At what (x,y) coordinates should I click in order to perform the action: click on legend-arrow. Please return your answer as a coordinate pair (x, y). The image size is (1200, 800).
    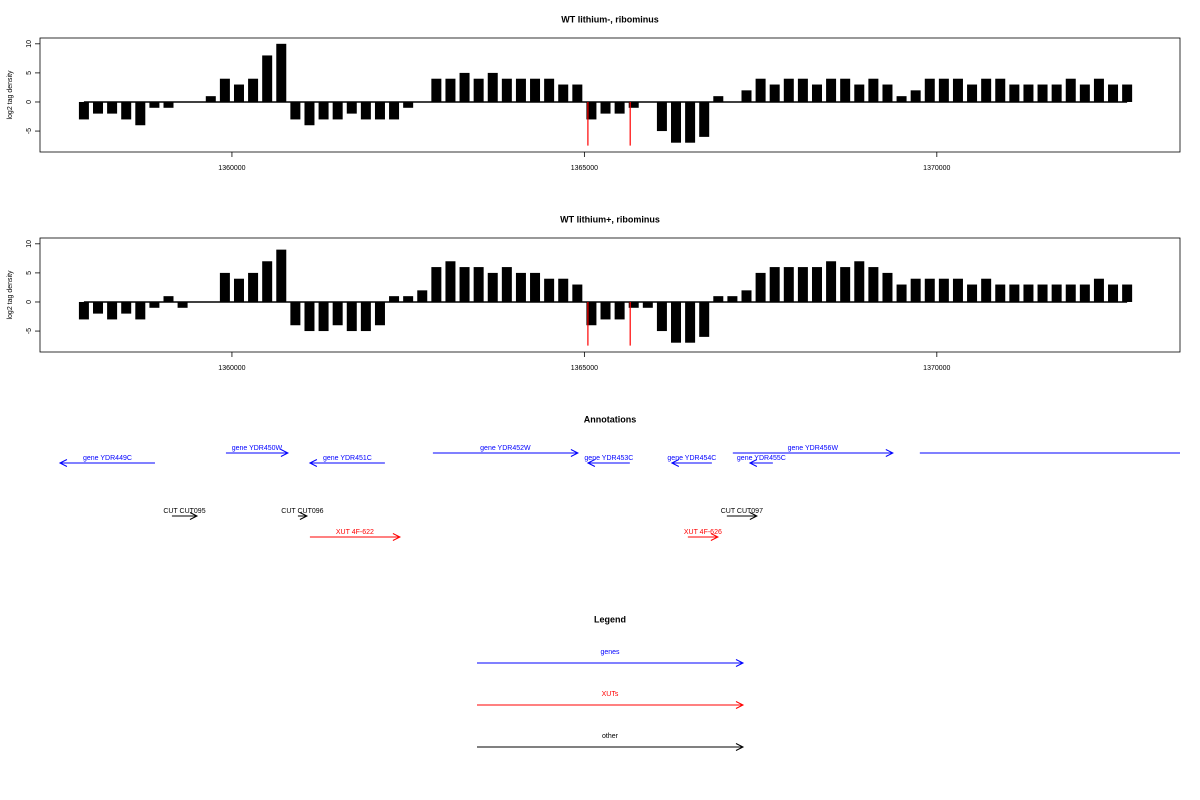
    Looking at the image, I should click on (611, 747).